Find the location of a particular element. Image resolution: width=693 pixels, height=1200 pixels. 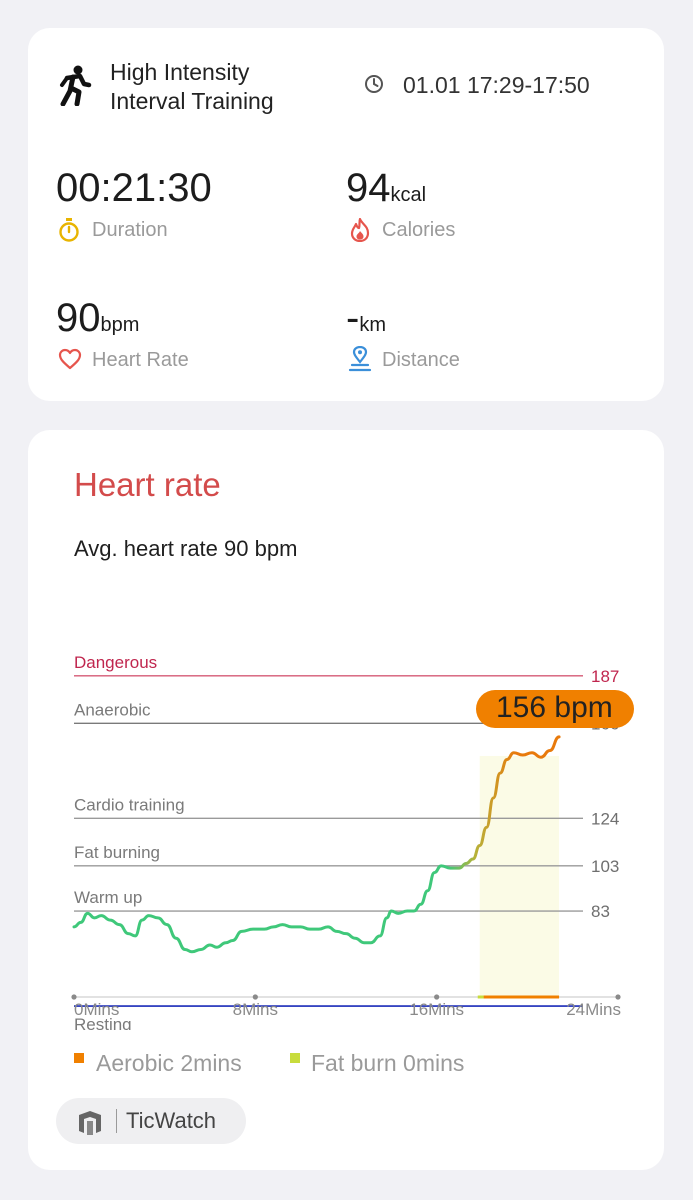

heart-rate-title: Heart rate is located at coordinates (147, 484).